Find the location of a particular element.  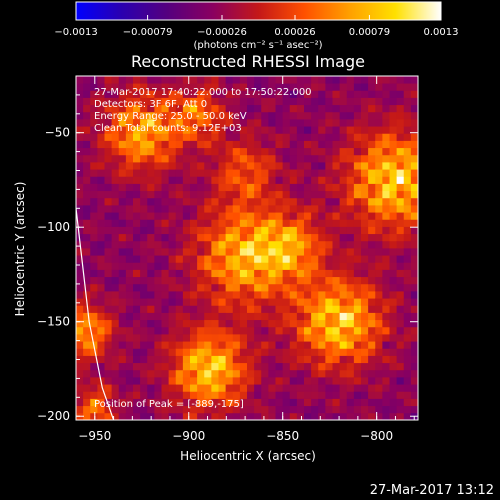

y-tick-label: −100 is located at coordinates (53, 227).